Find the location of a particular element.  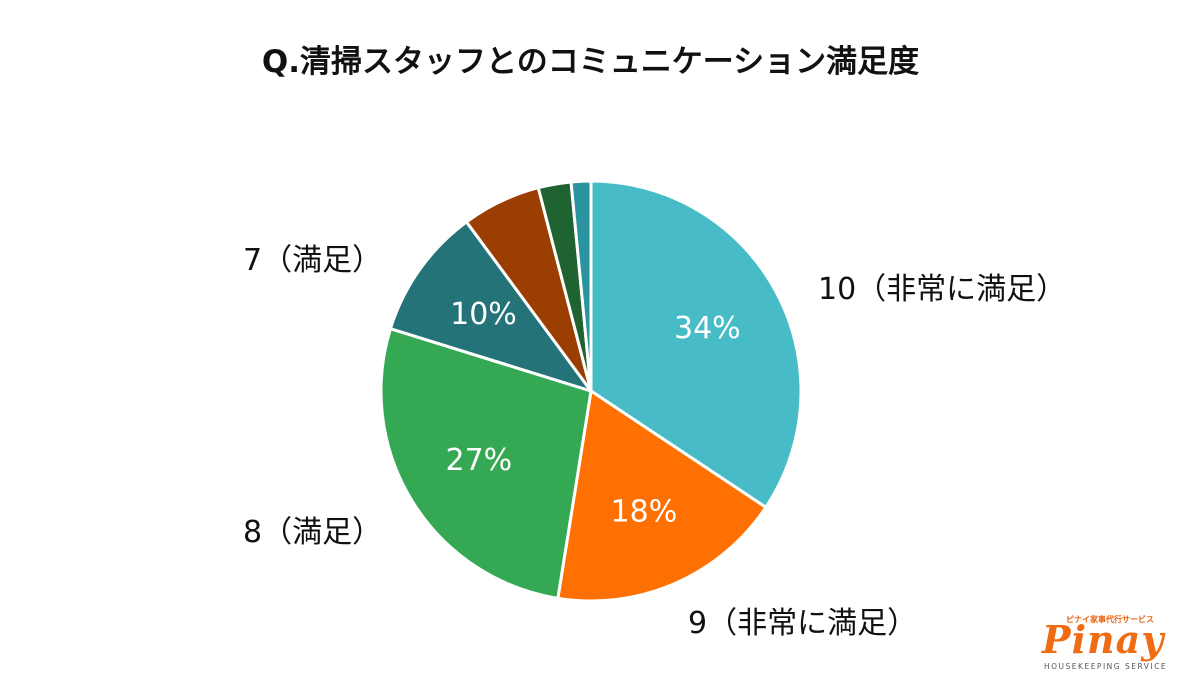

pie-data-label-3: 10% is located at coordinates (483, 314).